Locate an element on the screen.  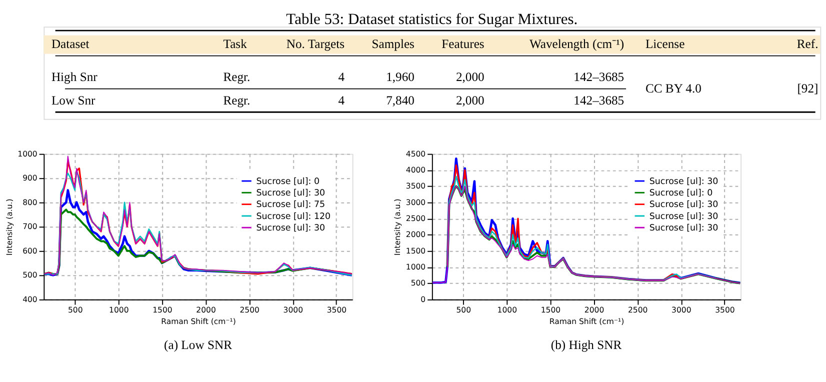
text: CC BY 4.0 is located at coordinates (673, 89).